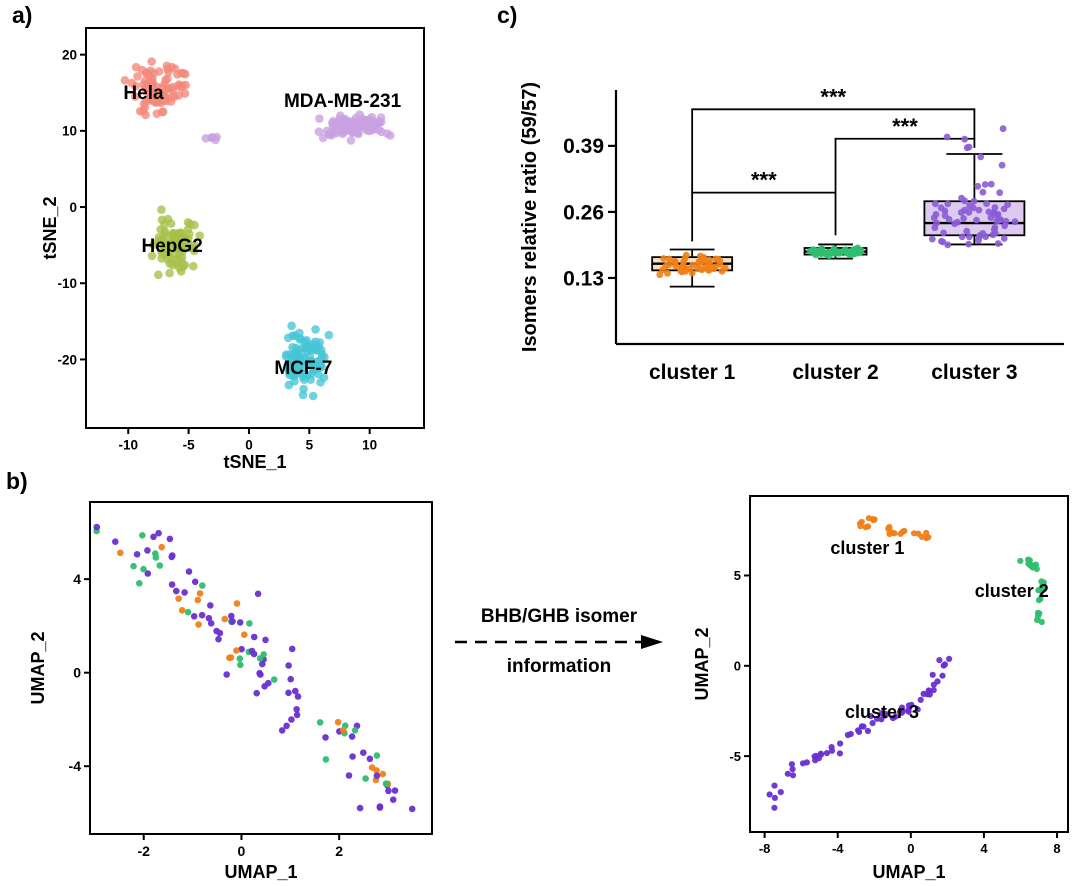 The height and width of the screenshot is (886, 1080). Describe the element at coordinates (507, 15) in the screenshot. I see `panel-label-c: c)` at that location.